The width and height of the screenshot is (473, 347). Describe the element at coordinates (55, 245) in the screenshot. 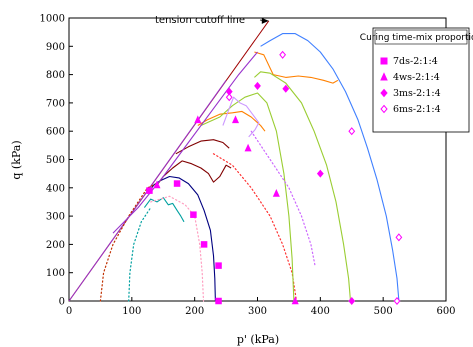

I see `y-tick-label: 200` at that location.